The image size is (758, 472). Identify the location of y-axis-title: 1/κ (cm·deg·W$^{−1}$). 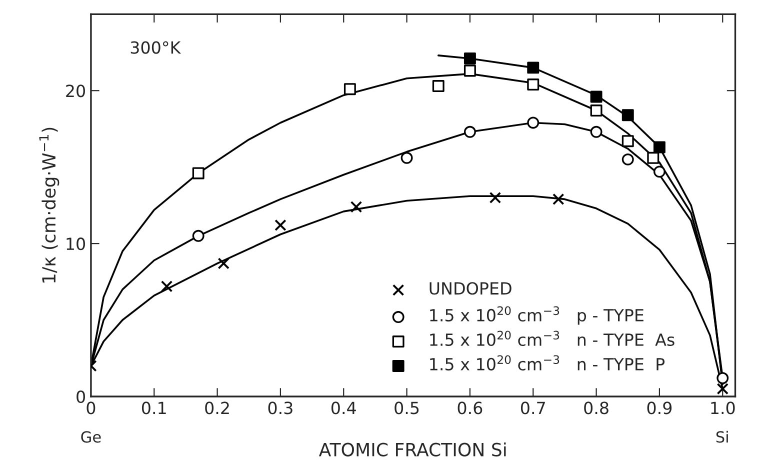
(49, 205).